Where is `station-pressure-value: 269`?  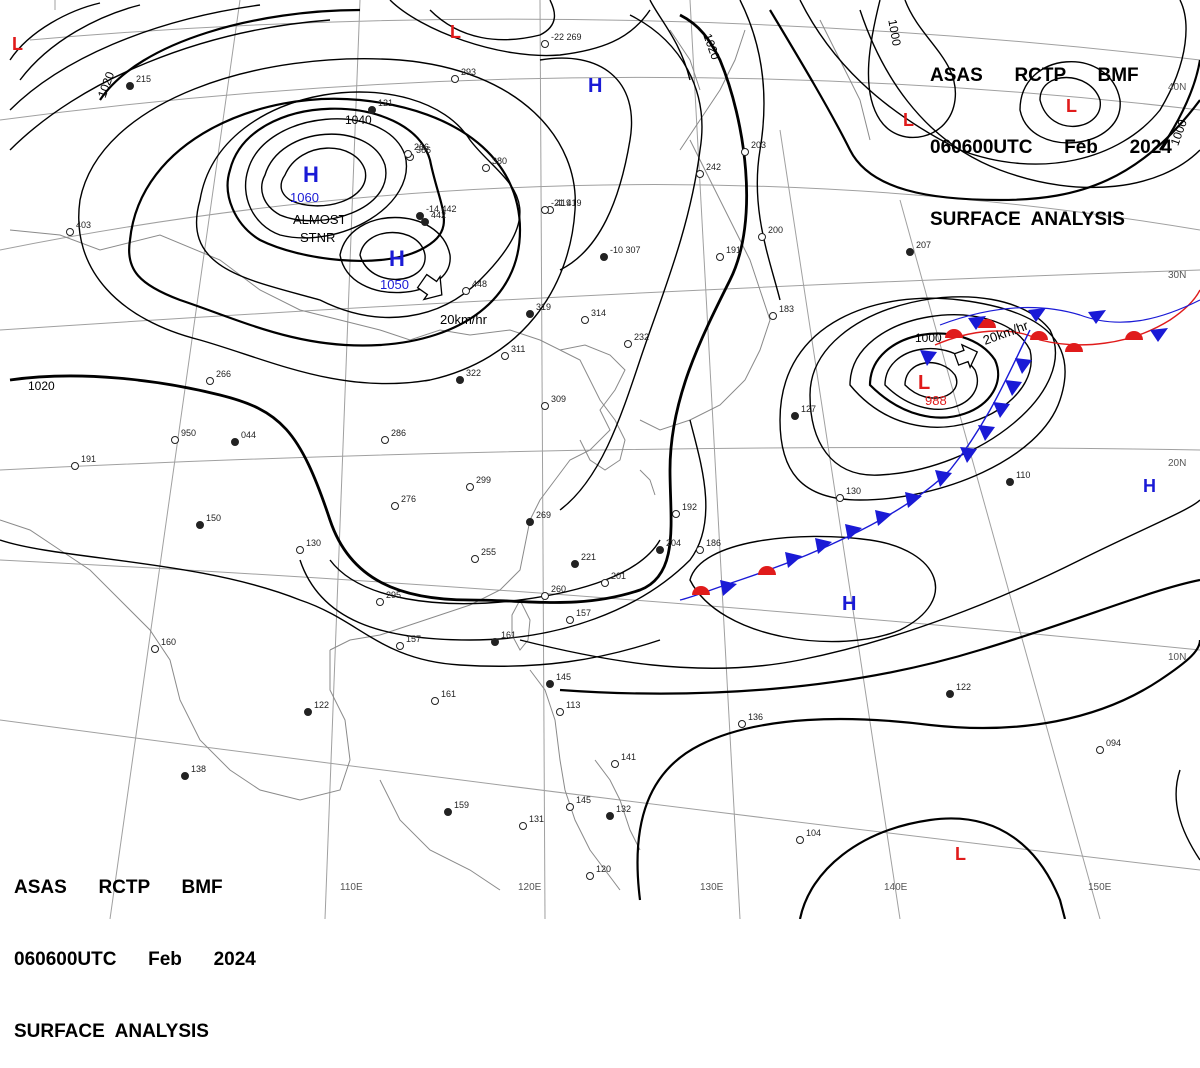
station-pressure-value: 269 is located at coordinates (543, 515).